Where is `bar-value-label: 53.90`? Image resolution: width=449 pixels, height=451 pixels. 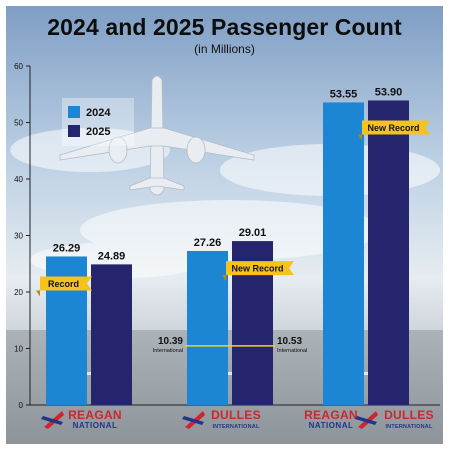
bar-value-label: 53.90 is located at coordinates (389, 92).